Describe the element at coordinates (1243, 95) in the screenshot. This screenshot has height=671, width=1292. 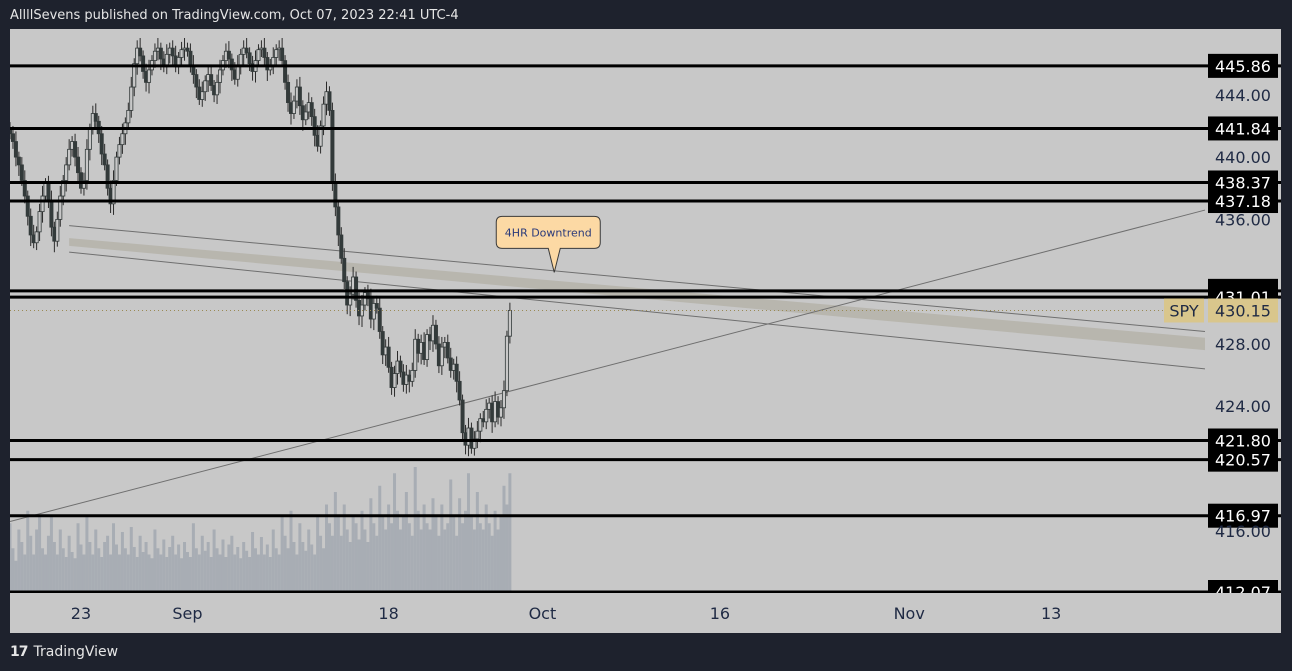
I see `price-tick-label: 444.00` at that location.